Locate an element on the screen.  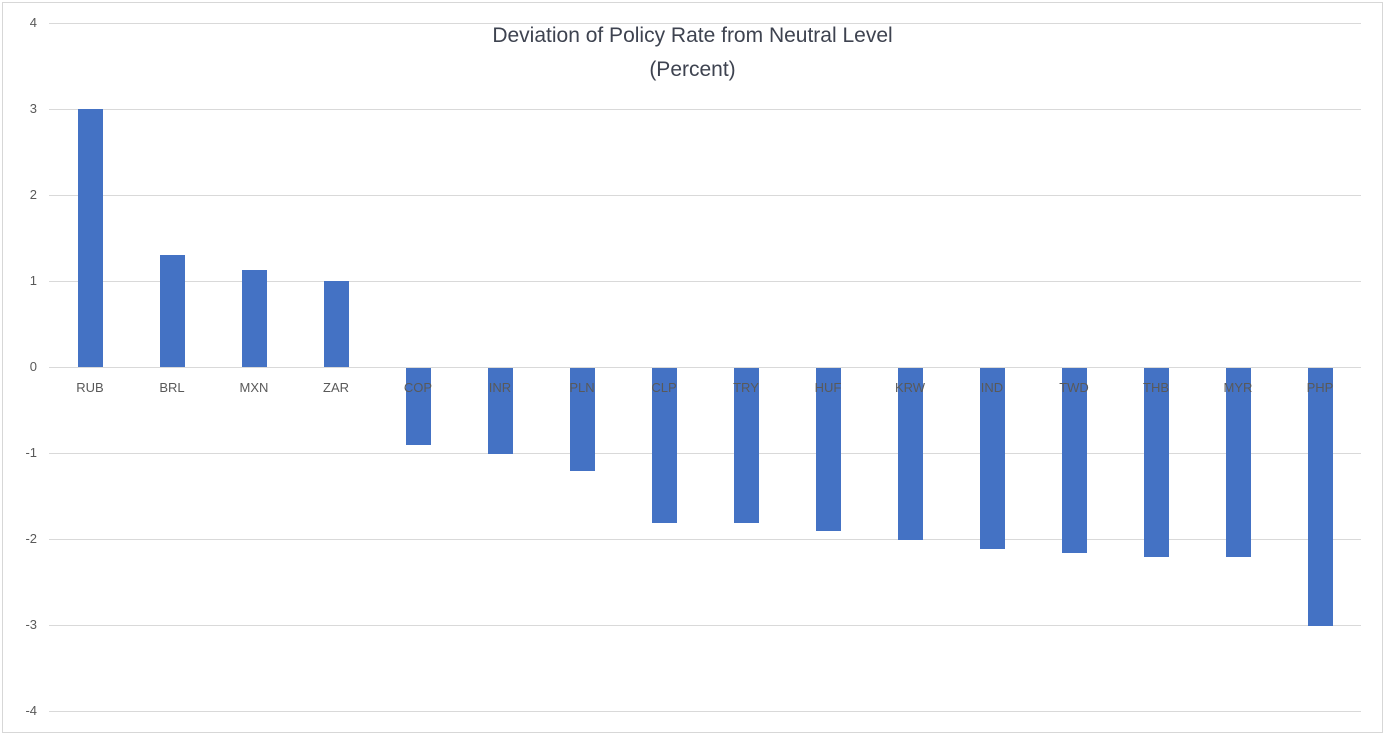
category-label-php: PHP is located at coordinates (1320, 387).